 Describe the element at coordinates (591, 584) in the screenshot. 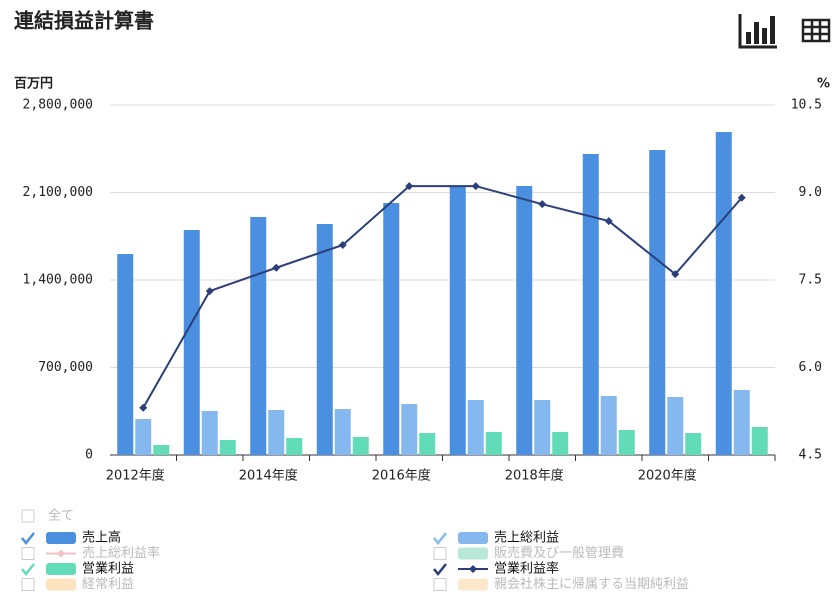

I see `legend-label: 親会社株主に帰属する当期純利益` at that location.